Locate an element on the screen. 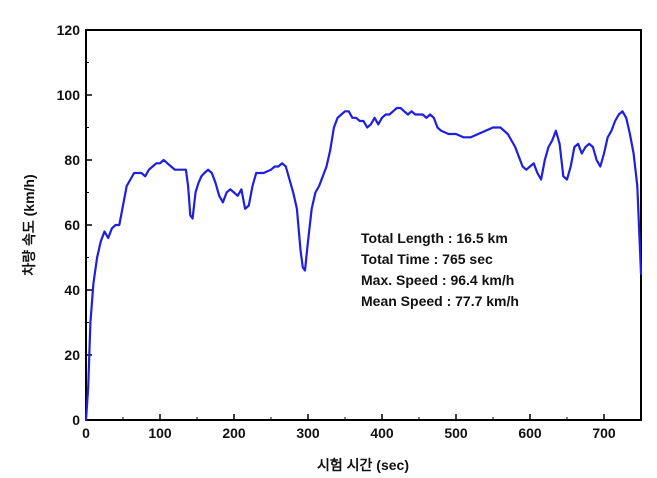 This screenshot has height=478, width=657. y-tick-label: 20 is located at coordinates (72, 355).